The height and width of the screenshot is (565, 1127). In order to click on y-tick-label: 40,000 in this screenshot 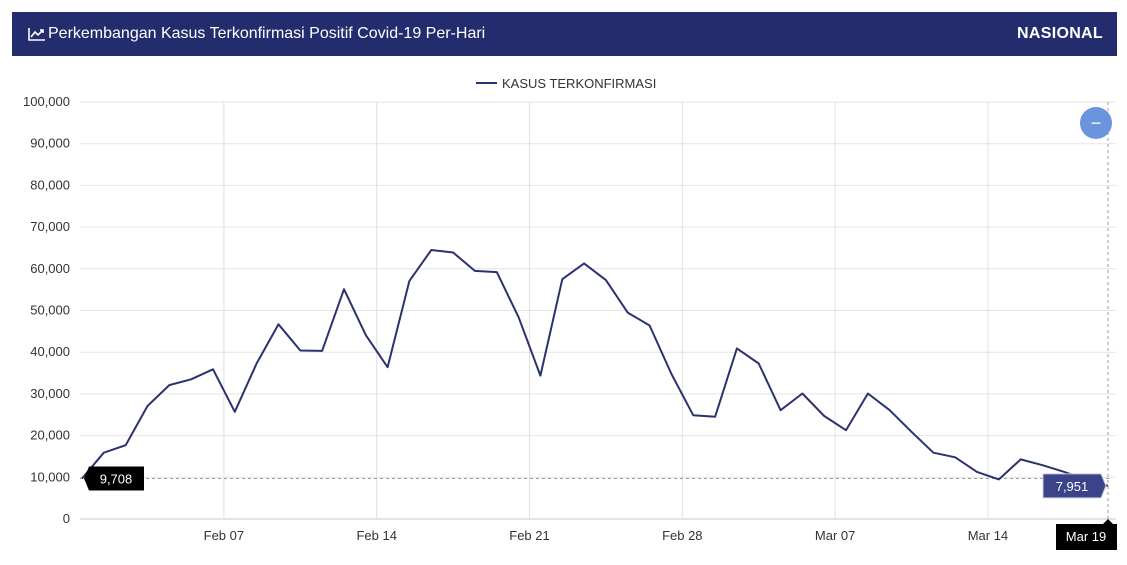, I will do `click(50, 351)`.